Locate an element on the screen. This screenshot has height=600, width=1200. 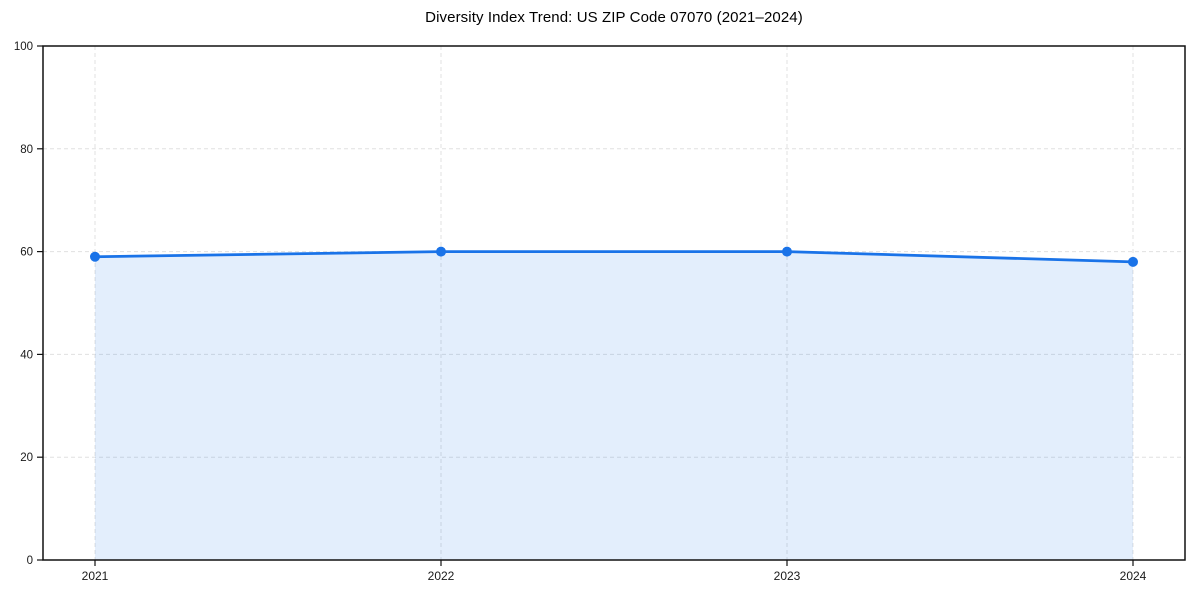
y-tick-label: 60 is located at coordinates (26, 253).